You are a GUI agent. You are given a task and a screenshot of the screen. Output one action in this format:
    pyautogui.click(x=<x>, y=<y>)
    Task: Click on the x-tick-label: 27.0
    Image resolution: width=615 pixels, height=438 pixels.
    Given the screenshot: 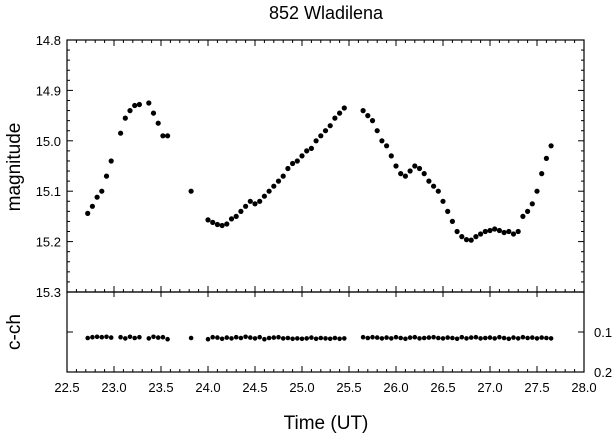 What is the action you would take?
    pyautogui.click(x=489, y=387)
    